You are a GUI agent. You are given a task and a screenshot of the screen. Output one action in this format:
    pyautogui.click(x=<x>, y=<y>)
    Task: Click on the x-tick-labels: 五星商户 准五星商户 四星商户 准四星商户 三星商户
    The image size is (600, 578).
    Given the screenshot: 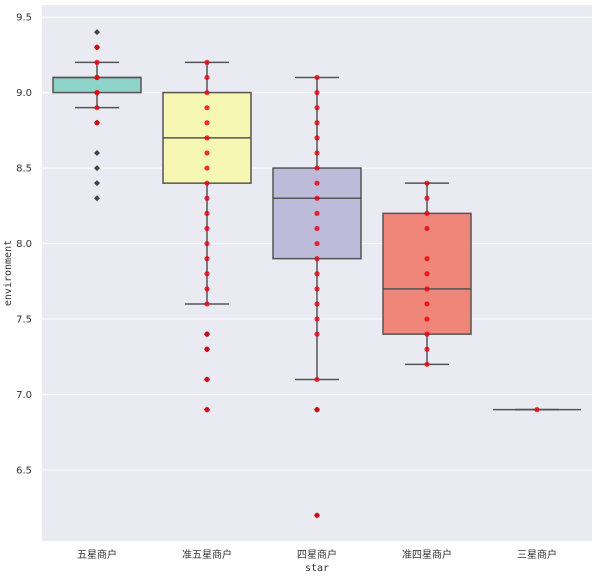 What is the action you would take?
    pyautogui.click(x=317, y=554)
    